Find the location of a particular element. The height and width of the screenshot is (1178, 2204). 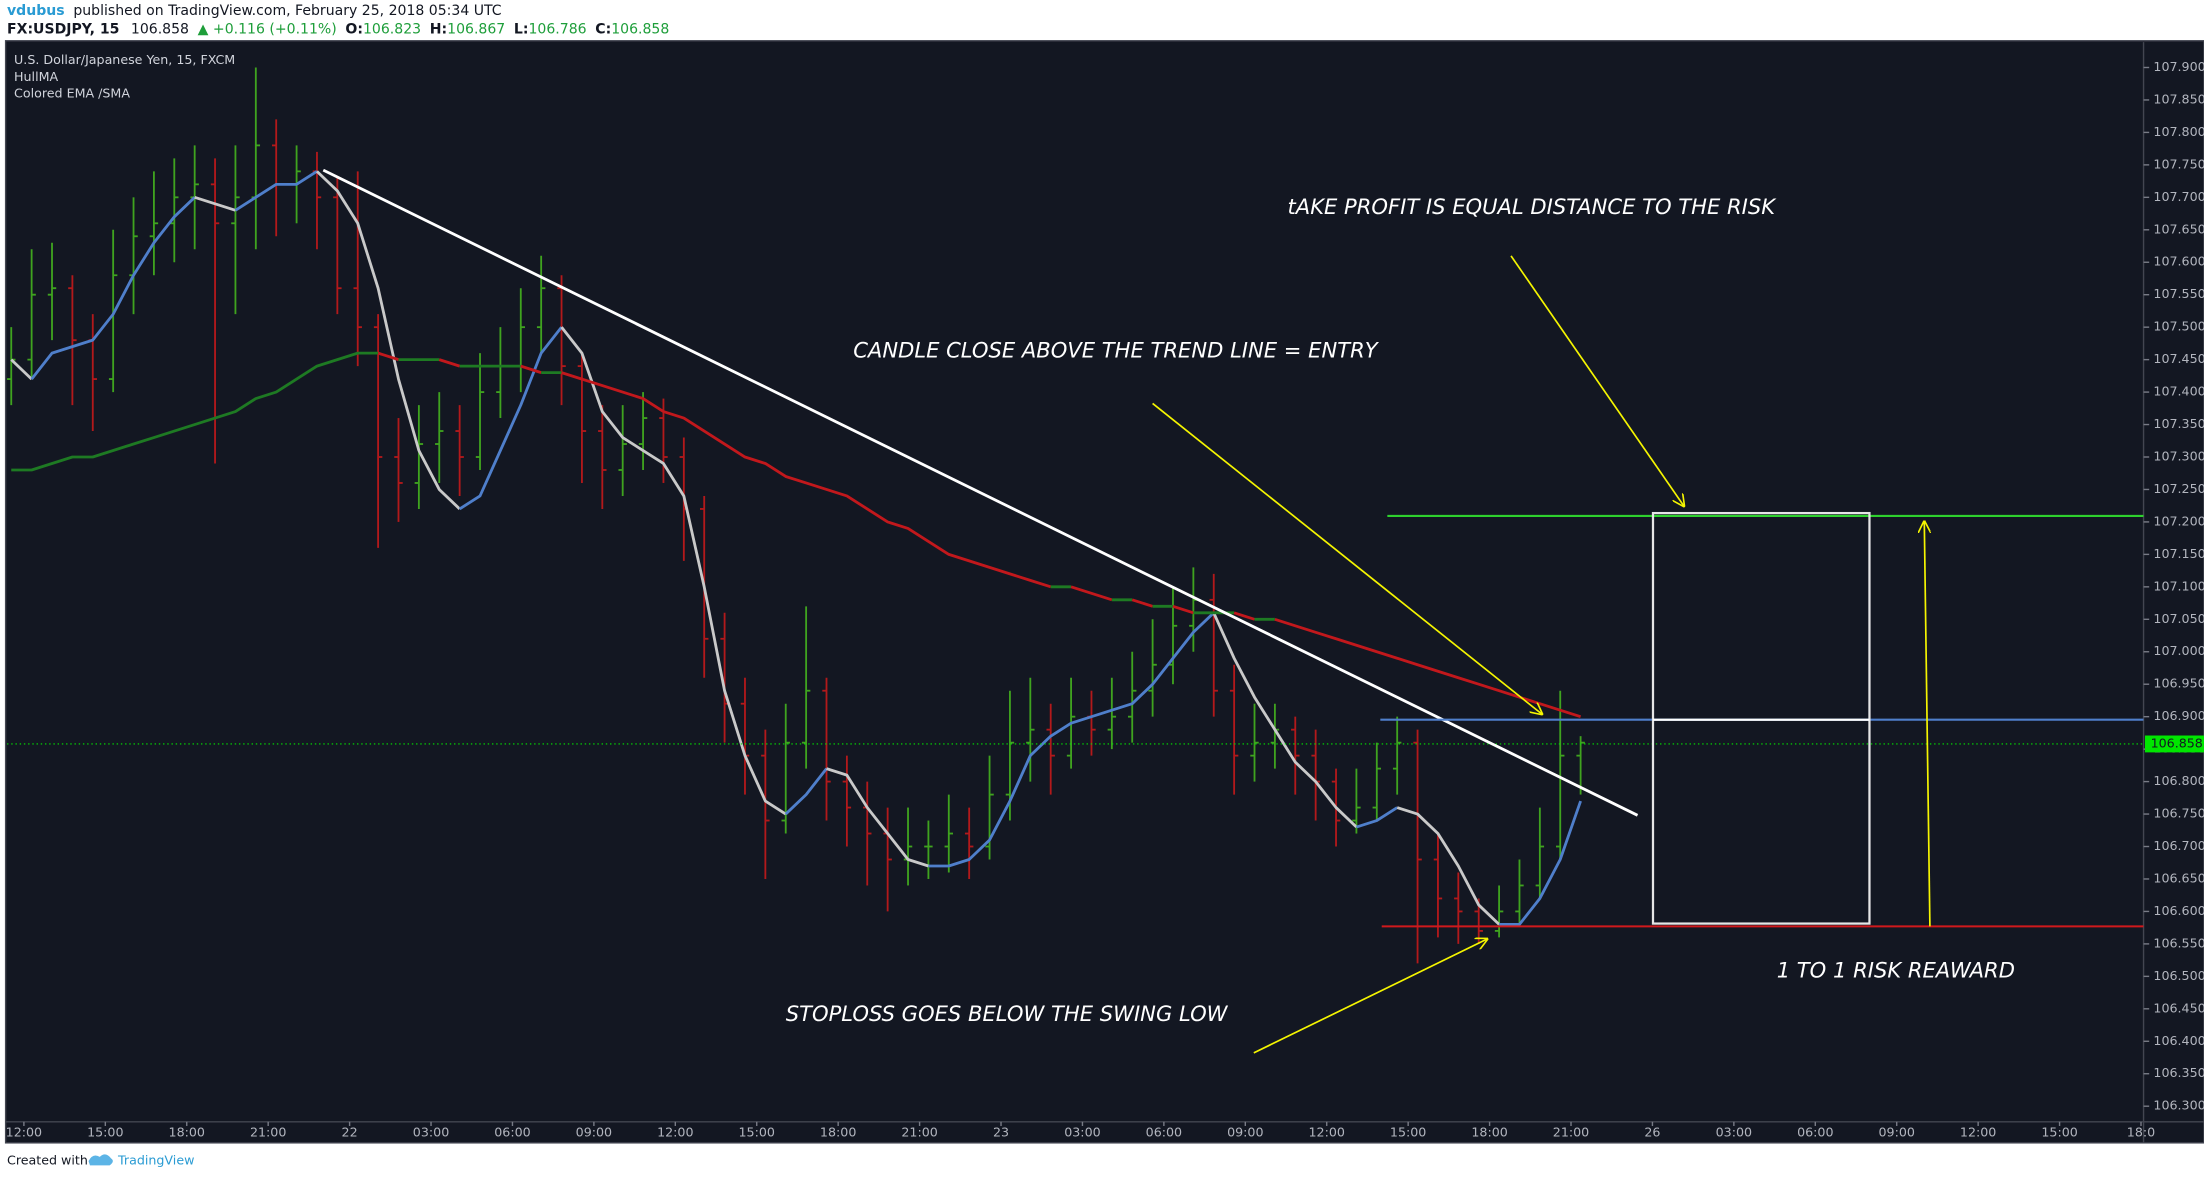

field-label: O: is located at coordinates (354, 30).